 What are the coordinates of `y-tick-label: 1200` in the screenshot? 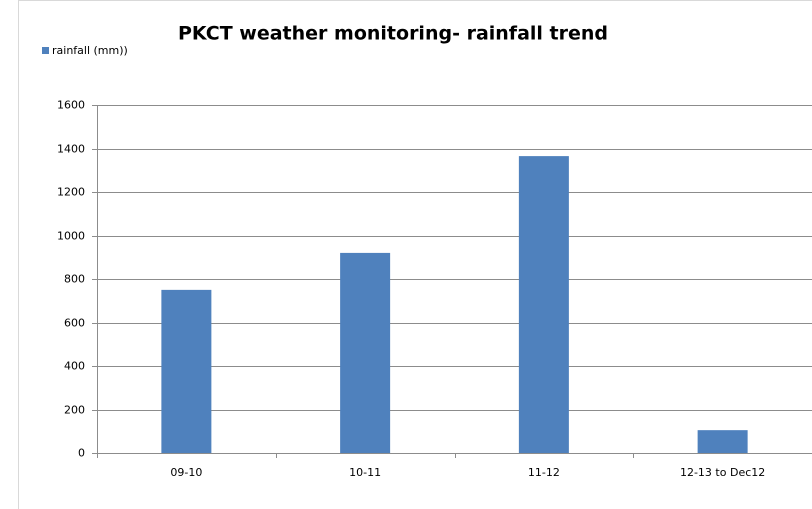 It's located at (71, 192).